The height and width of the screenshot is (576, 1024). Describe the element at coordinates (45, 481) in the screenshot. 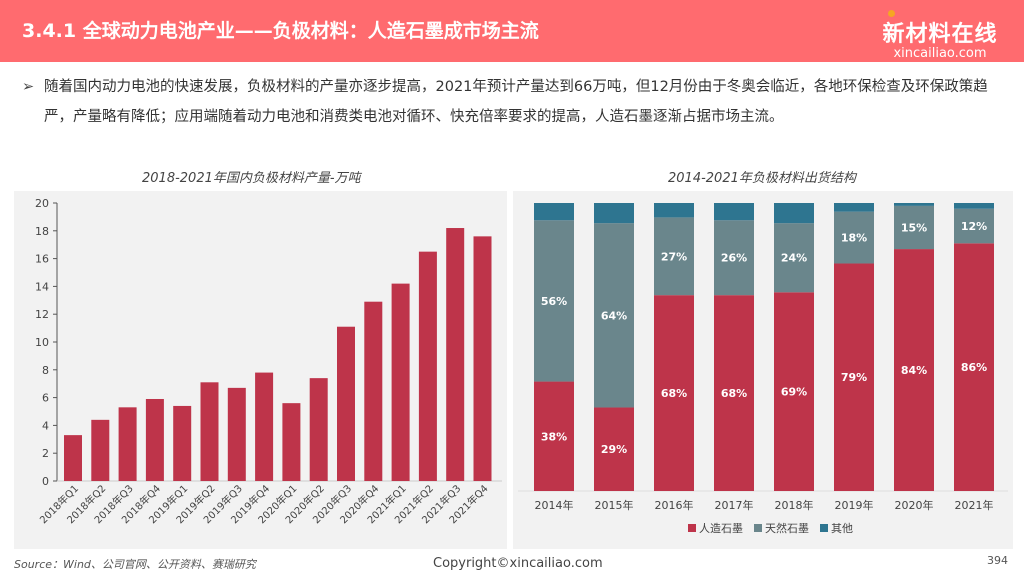

I see `y-tick-label: 0` at that location.